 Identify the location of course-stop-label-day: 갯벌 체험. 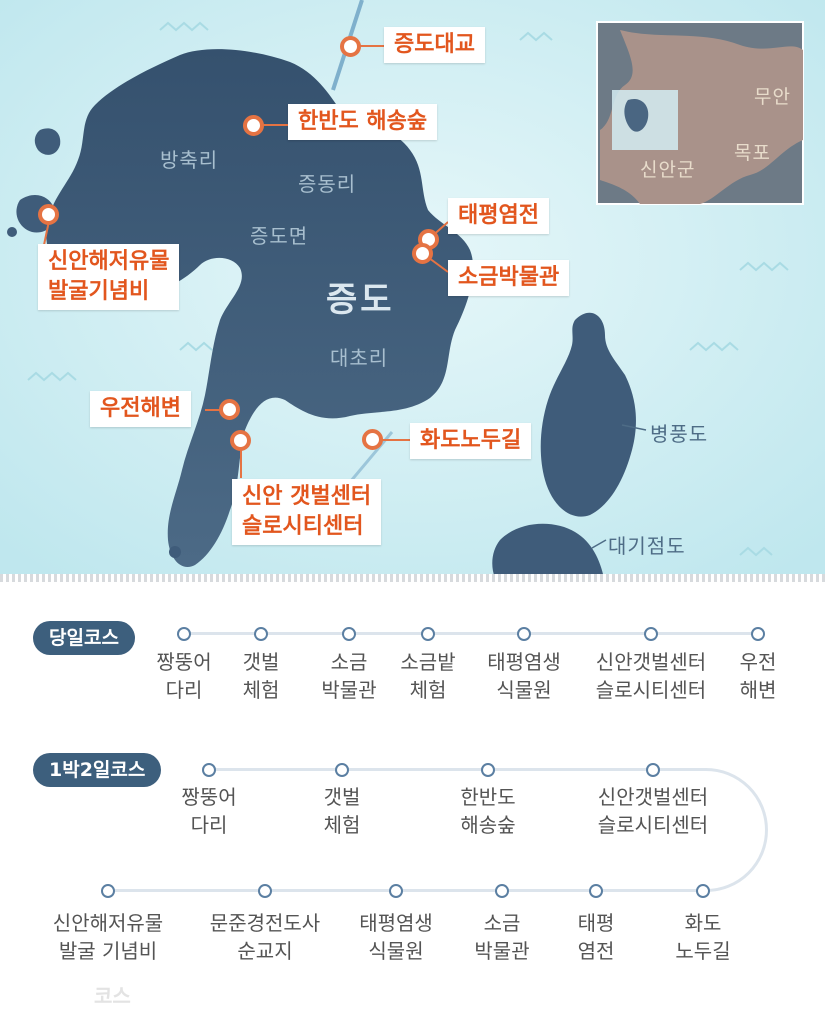
(261, 676).